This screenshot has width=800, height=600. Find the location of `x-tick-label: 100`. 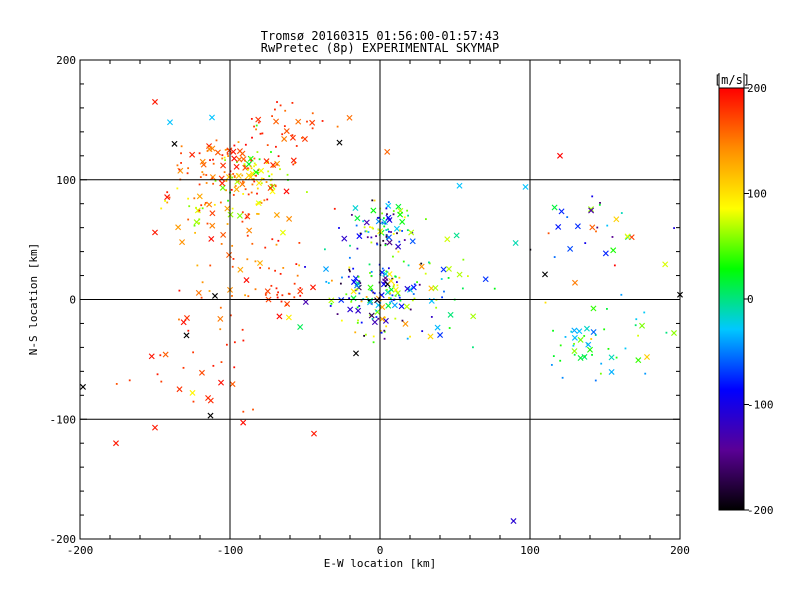

x-tick-label: 100 is located at coordinates (530, 550).